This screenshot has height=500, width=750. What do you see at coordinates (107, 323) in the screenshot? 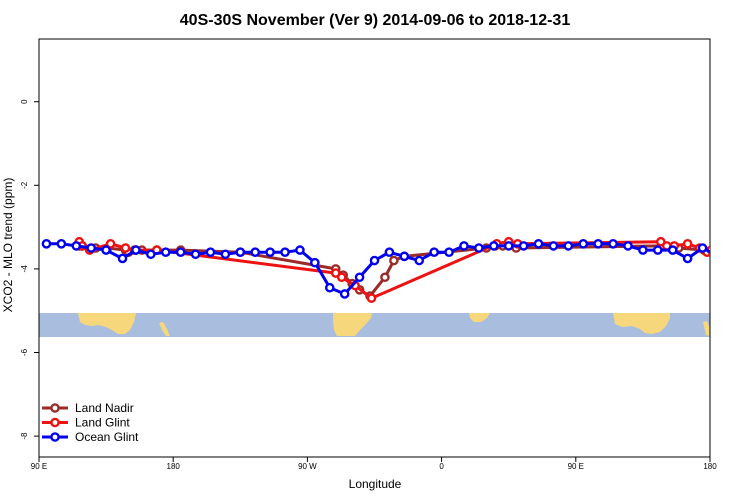
I see `land-mass-australia-left` at bounding box center [107, 323].